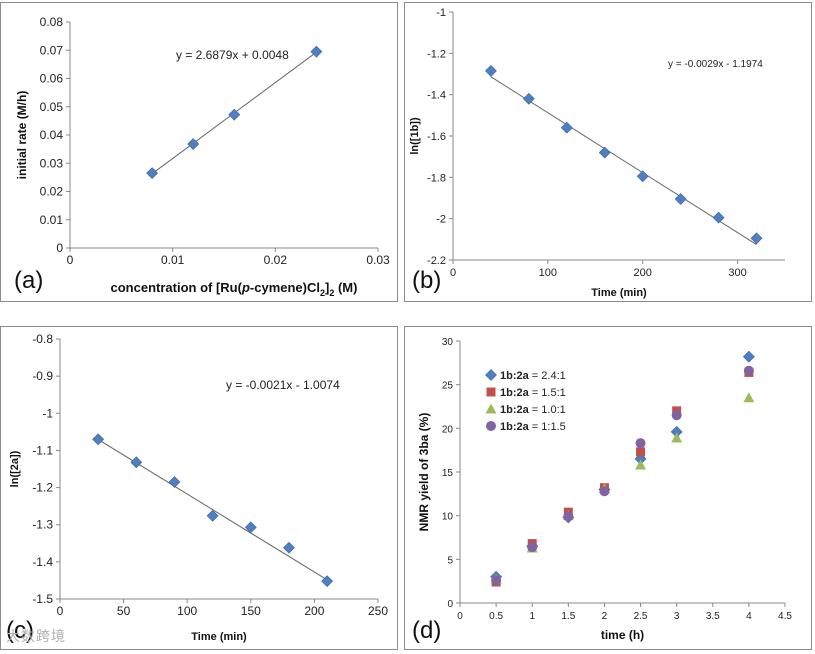 Image resolution: width=815 pixels, height=654 pixels. Describe the element at coordinates (42, 599) in the screenshot. I see `y-tick-label: -1.5` at that location.